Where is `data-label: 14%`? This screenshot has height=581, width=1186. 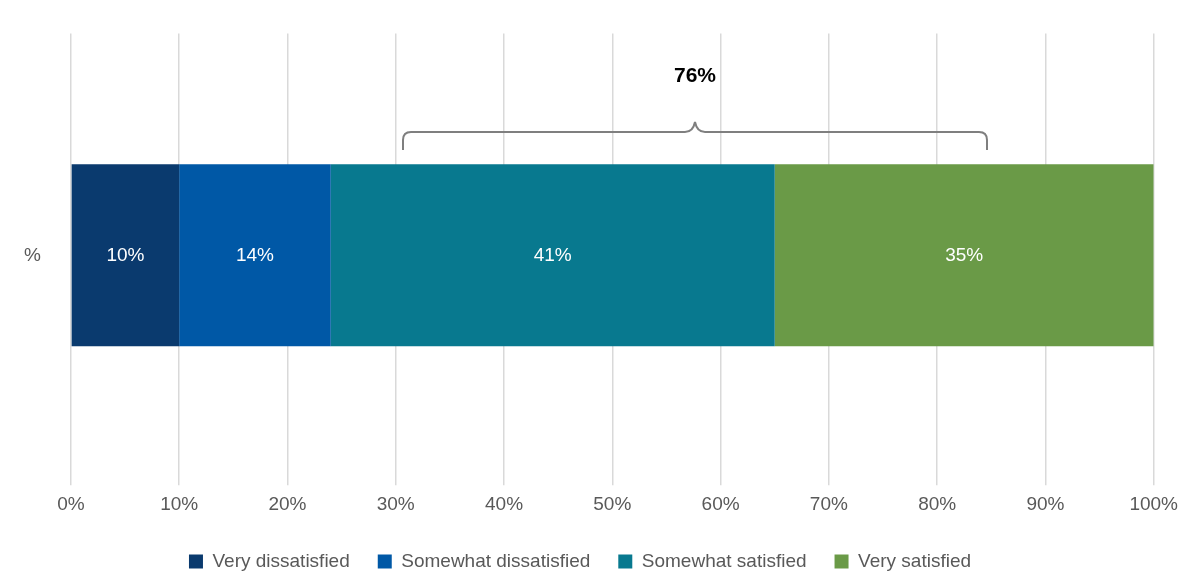
data-label: 14% is located at coordinates (255, 254).